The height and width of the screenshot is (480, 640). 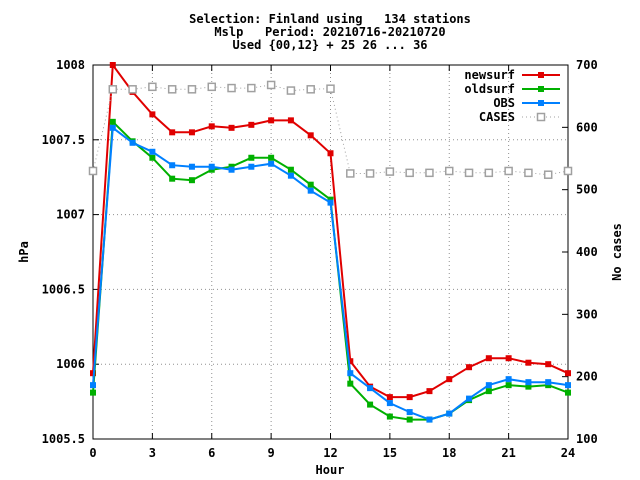 What do you see at coordinates (497, 117) in the screenshot?
I see `legend-label: CASES` at bounding box center [497, 117].